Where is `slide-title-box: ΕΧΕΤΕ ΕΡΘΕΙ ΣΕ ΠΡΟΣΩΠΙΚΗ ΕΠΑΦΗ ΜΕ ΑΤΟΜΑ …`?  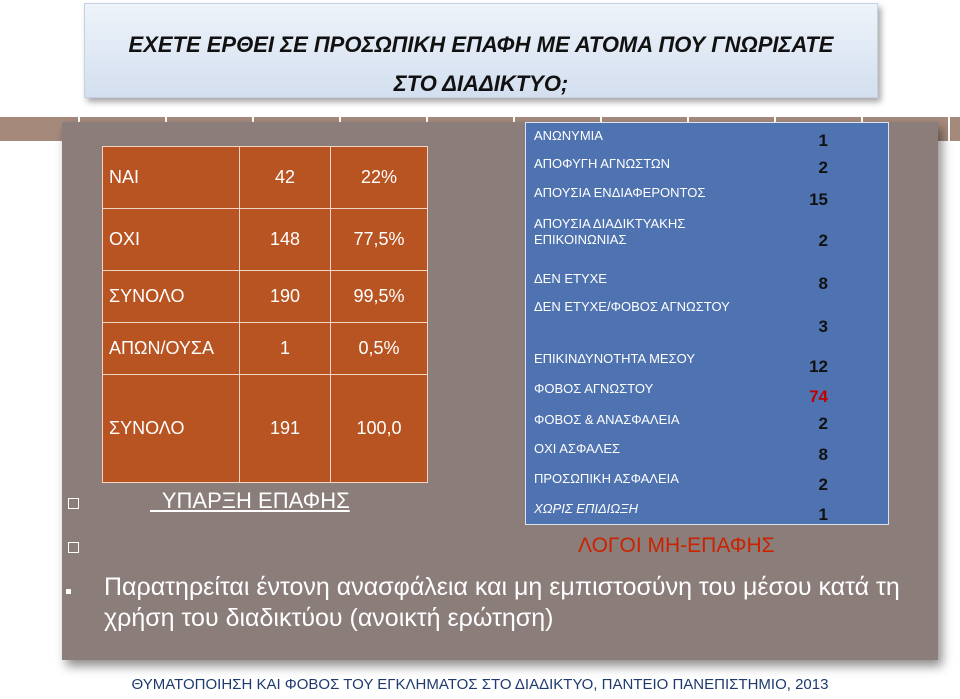 slide-title-box: ΕΧΕΤΕ ΕΡΘΕΙ ΣΕ ΠΡΟΣΩΠΙΚΗ ΕΠΑΦΗ ΜΕ ΑΤΟΜΑ … is located at coordinates (481, 50).